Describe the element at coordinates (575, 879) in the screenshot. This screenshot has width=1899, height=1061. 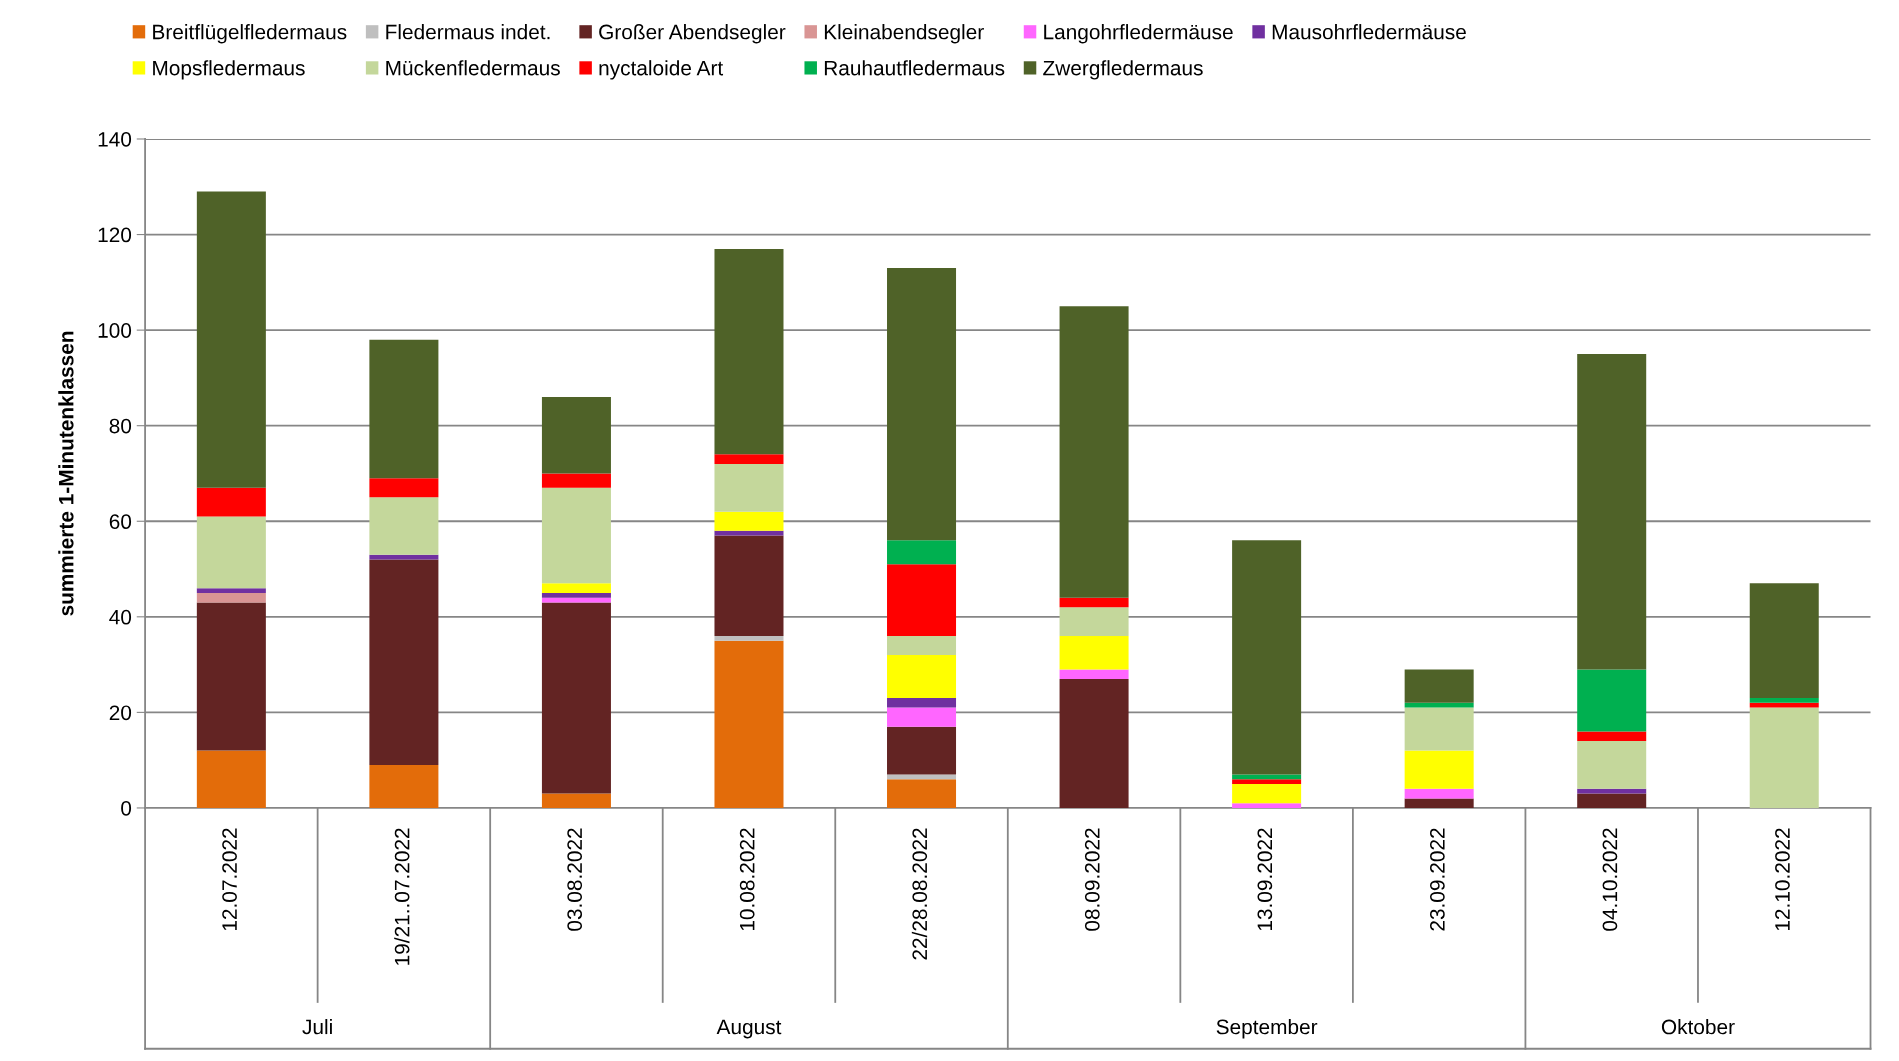
I see `x-tick-label: 03.08.2022` at that location.